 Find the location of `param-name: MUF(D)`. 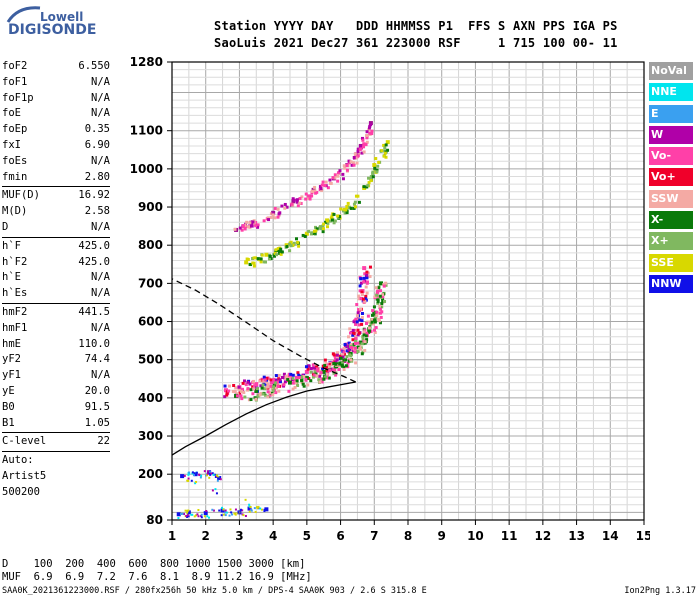

param-name: MUF(D) is located at coordinates (21, 195).